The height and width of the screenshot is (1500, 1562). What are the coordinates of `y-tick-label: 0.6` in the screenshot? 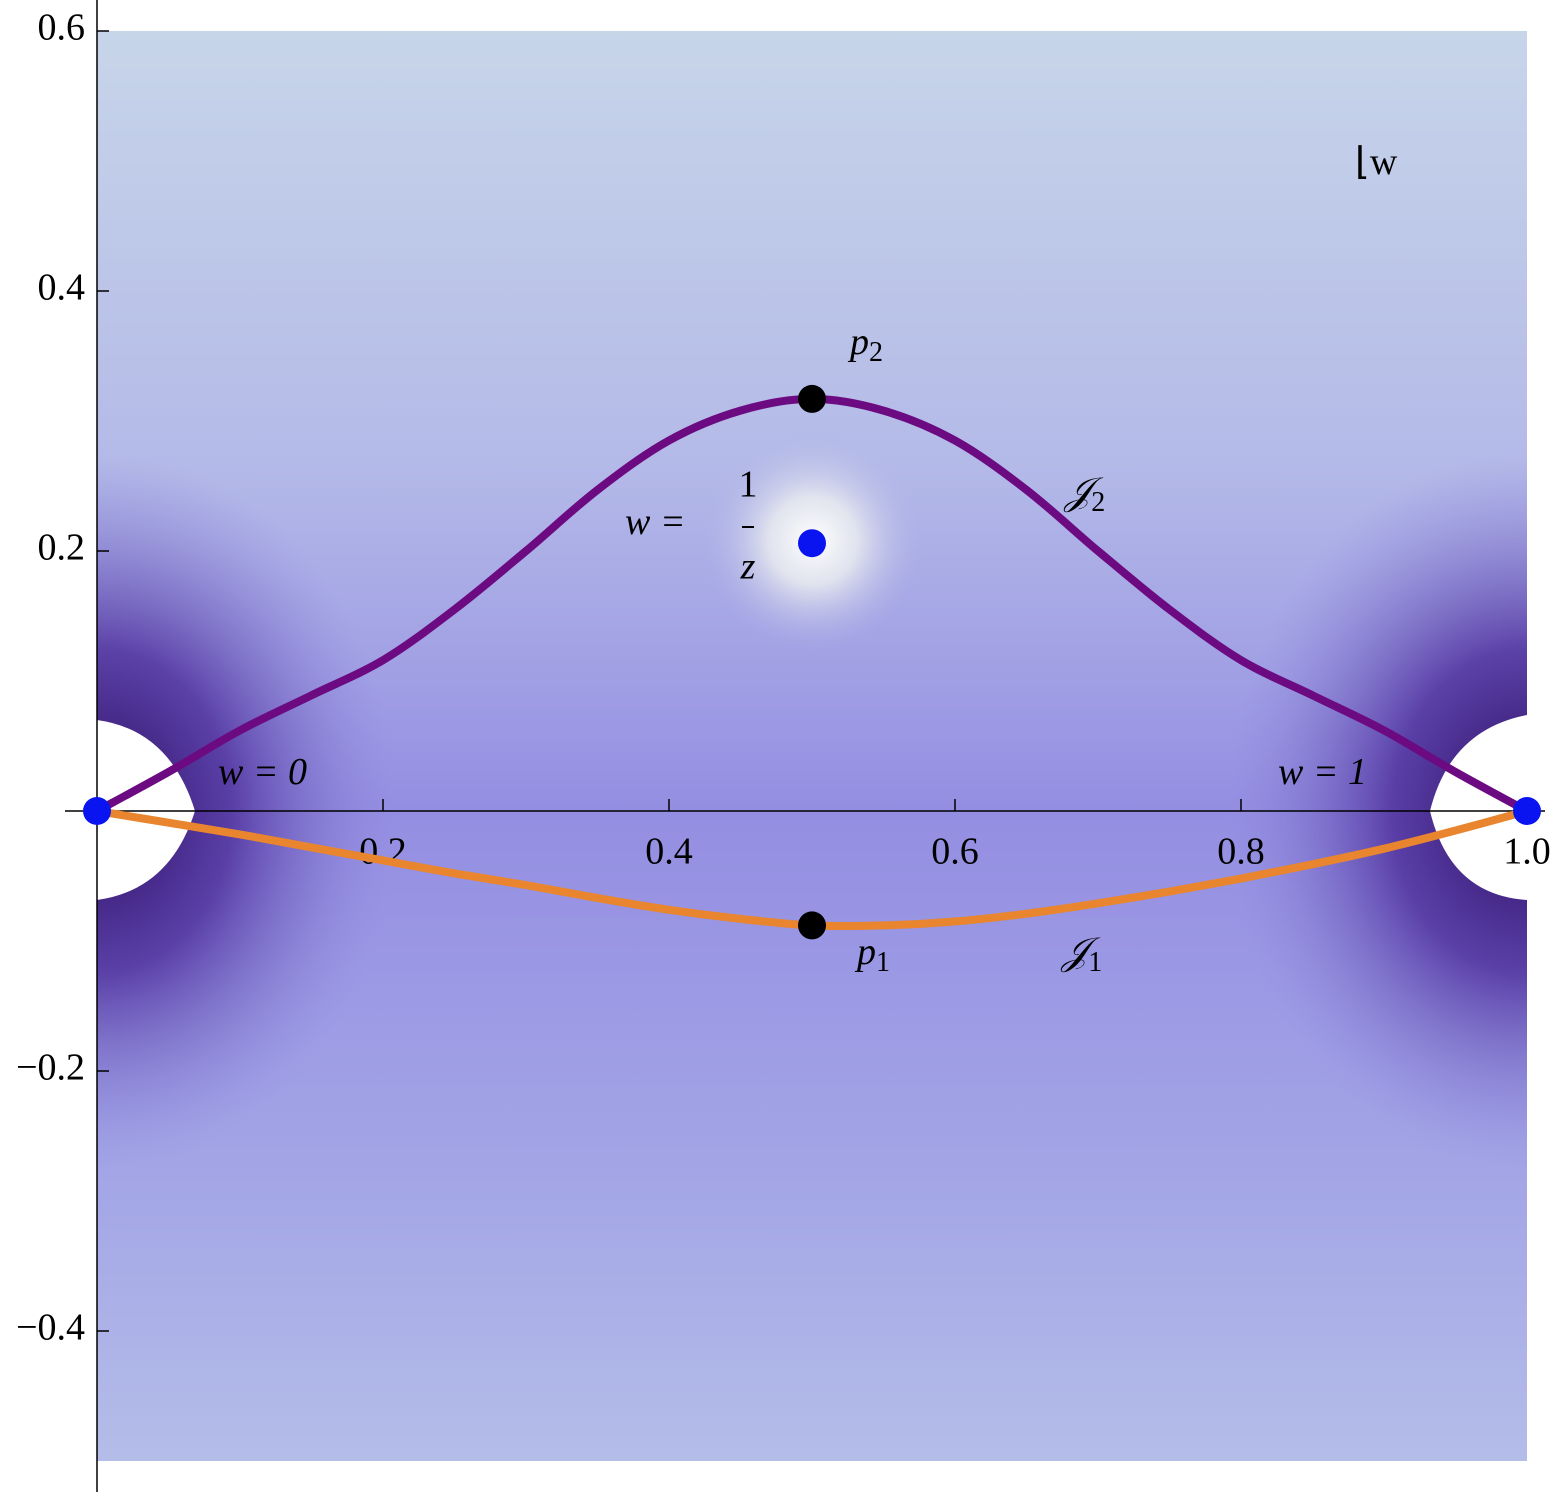 It's located at (62, 28).